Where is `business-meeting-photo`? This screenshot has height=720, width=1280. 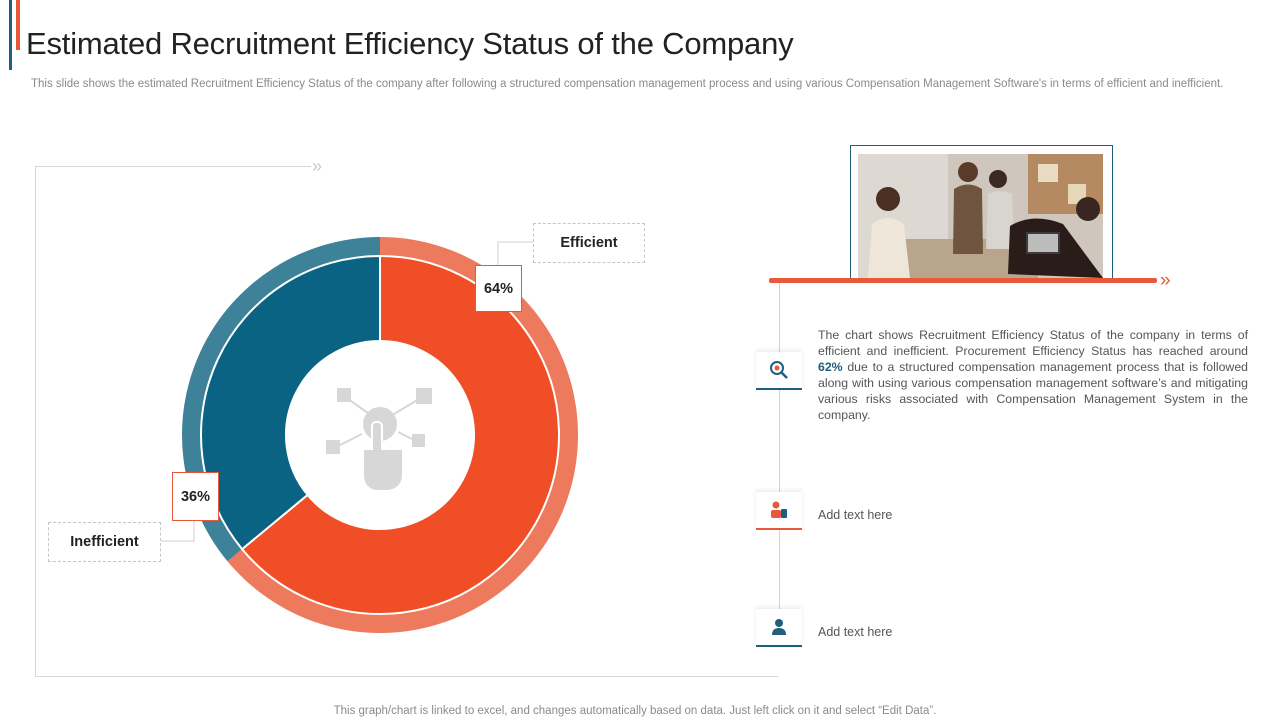
business-meeting-photo is located at coordinates (980, 216).